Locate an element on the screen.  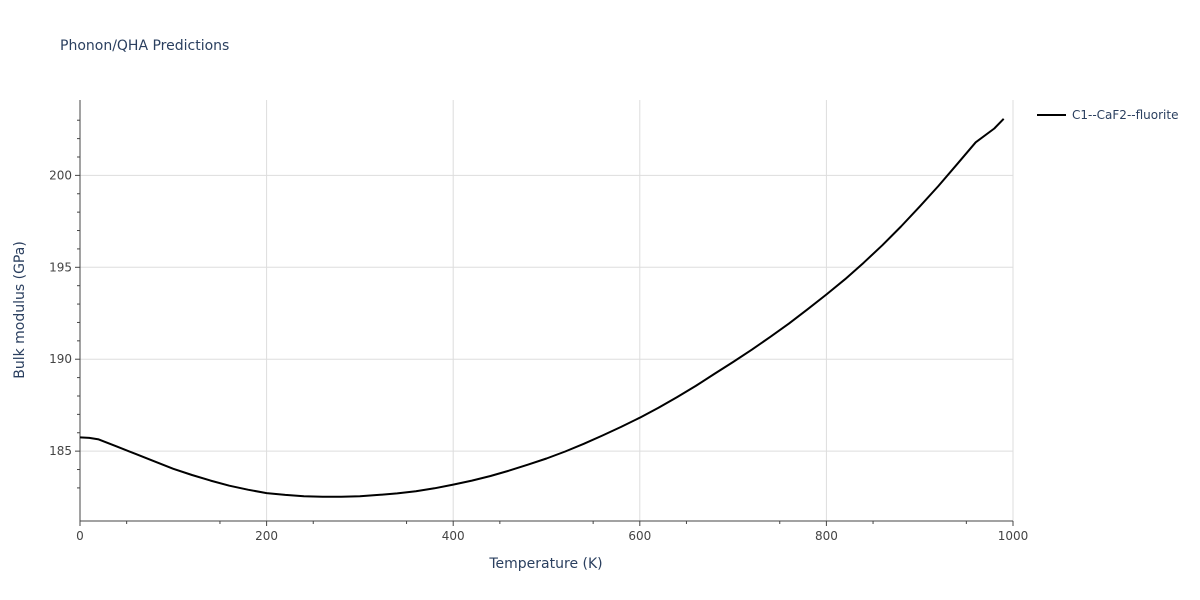
y-ticks: 185 190 195 200 is located at coordinates (64, 304).